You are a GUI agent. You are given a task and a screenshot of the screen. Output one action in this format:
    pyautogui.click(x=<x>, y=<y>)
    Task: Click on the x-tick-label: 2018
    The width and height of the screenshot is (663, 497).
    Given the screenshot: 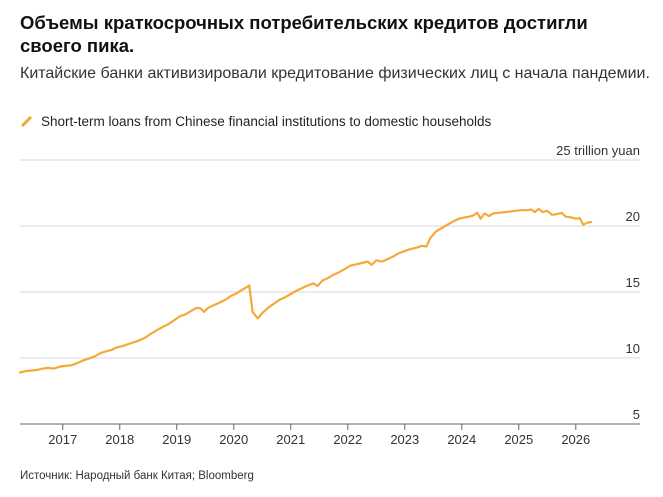 What is the action you would take?
    pyautogui.click(x=119, y=439)
    